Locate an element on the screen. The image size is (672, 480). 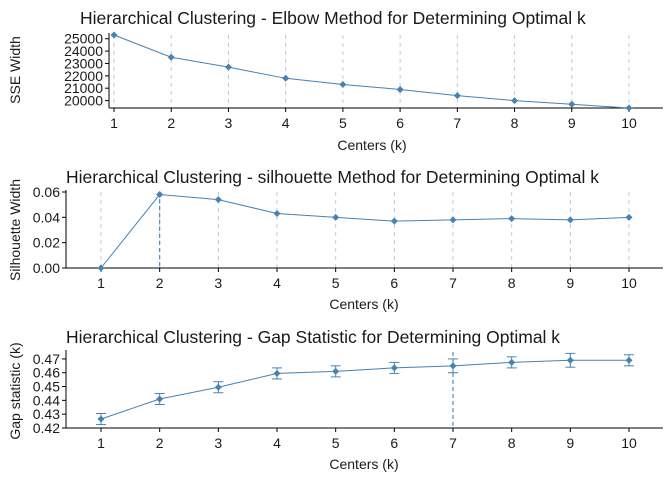
gap-series is located at coordinates (365, 389).